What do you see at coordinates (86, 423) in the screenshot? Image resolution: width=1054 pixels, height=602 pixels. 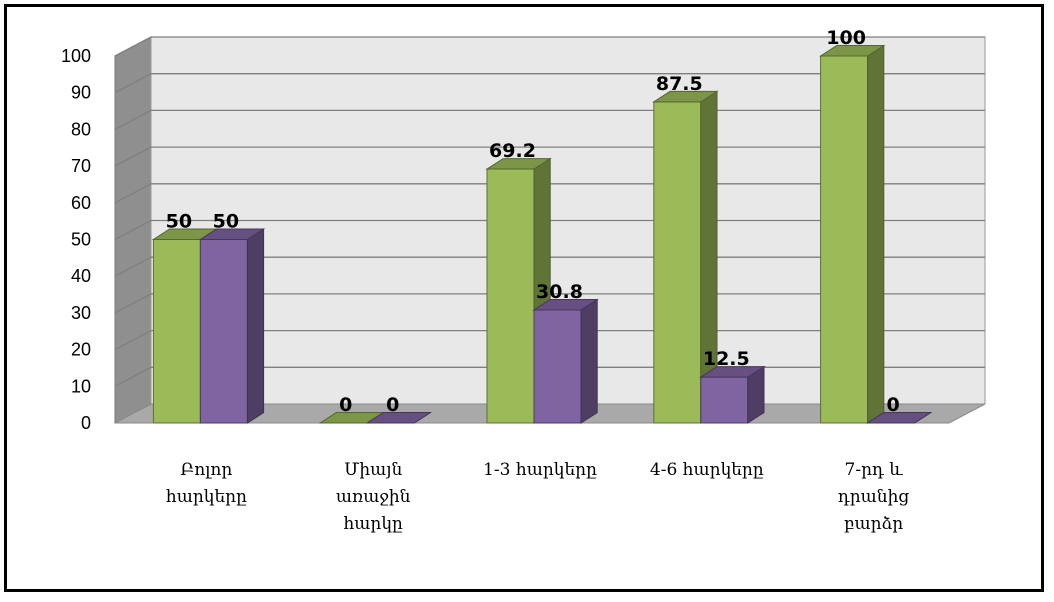 I see `y-tick-label: 0` at bounding box center [86, 423].